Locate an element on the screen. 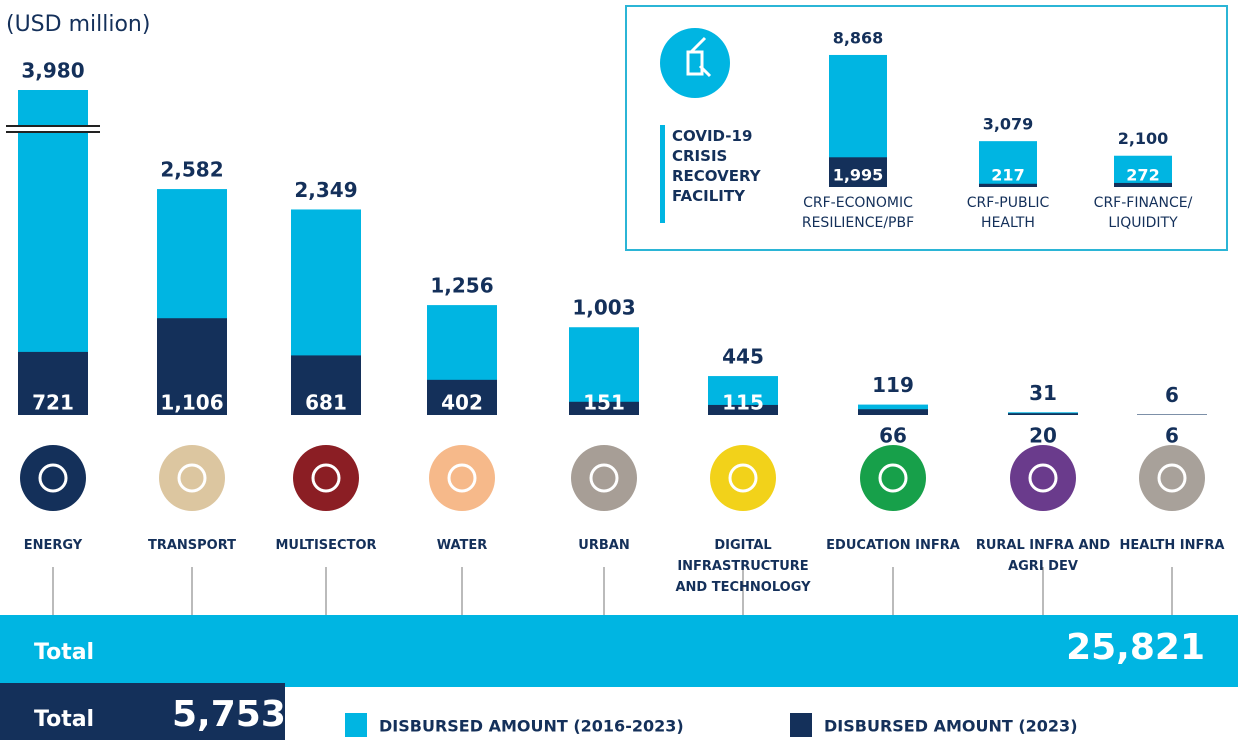 The width and height of the screenshot is (1238, 740). category-label: URBAN is located at coordinates (604, 545).